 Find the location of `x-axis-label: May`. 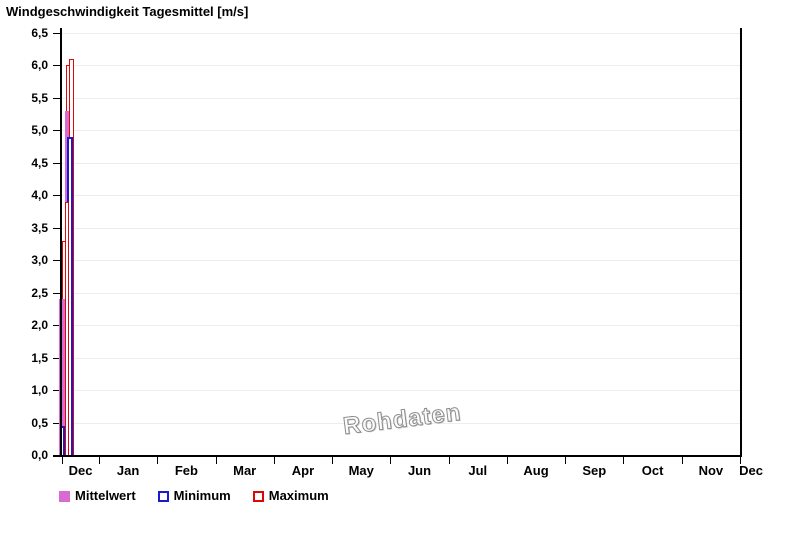

x-axis-label: May is located at coordinates (361, 470).